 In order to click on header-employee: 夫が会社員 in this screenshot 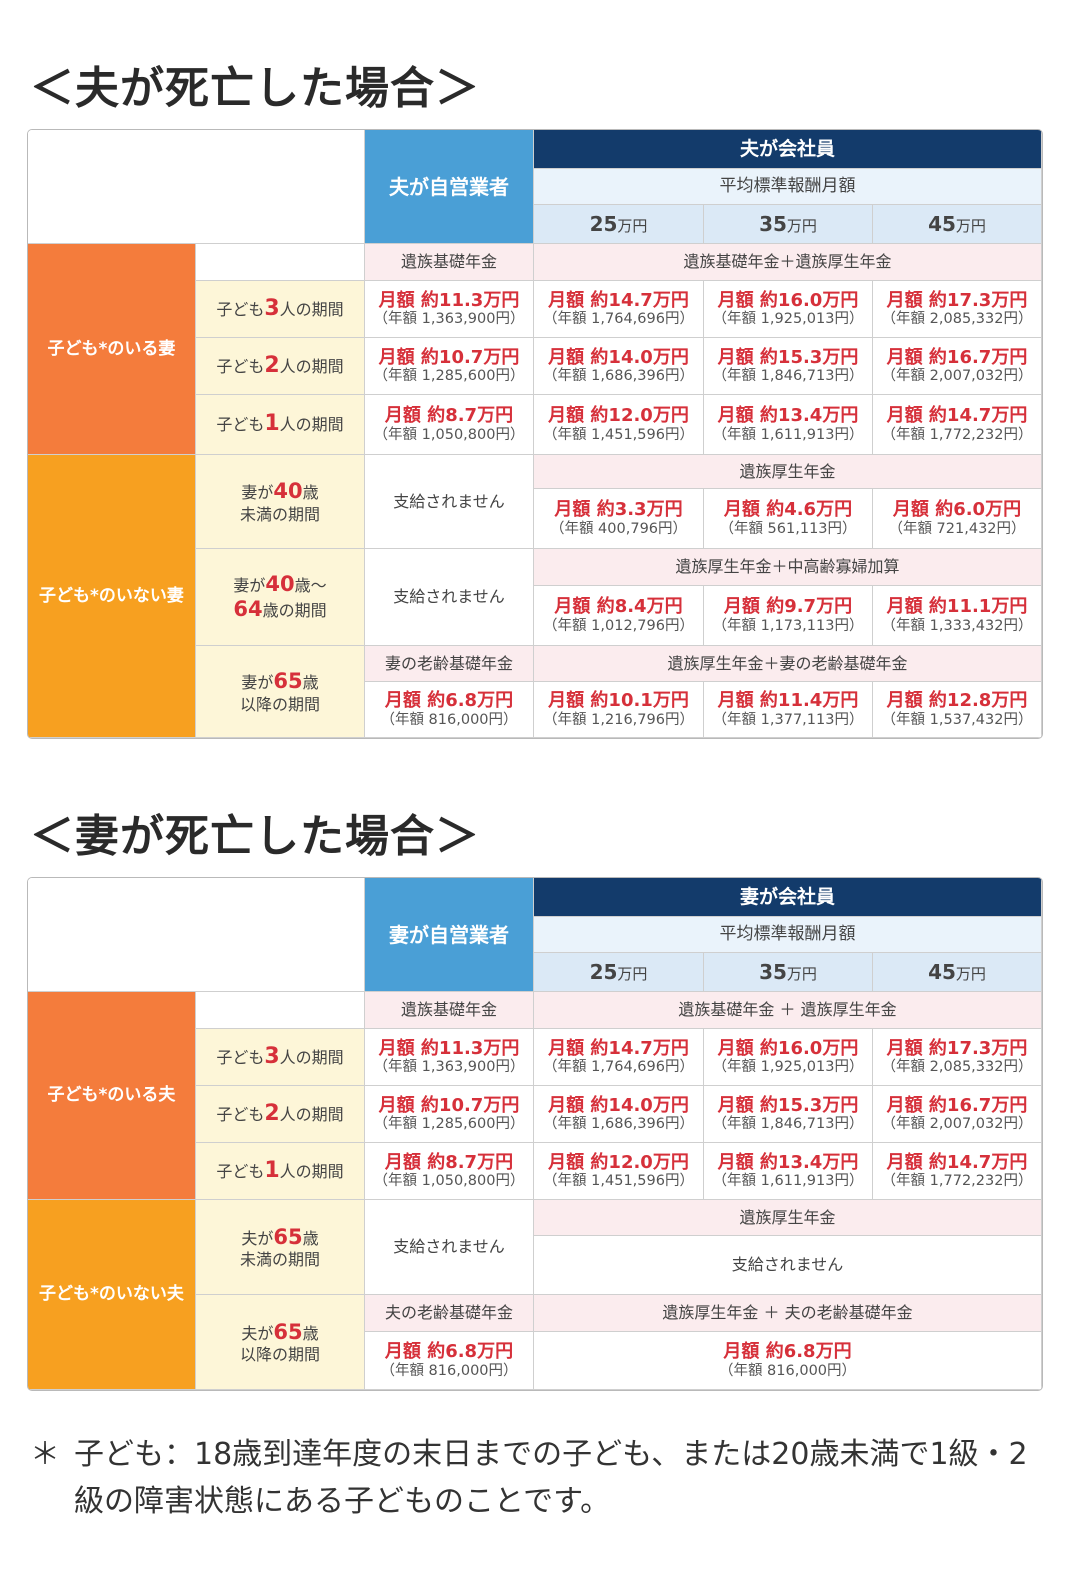, I will do `click(788, 149)`.